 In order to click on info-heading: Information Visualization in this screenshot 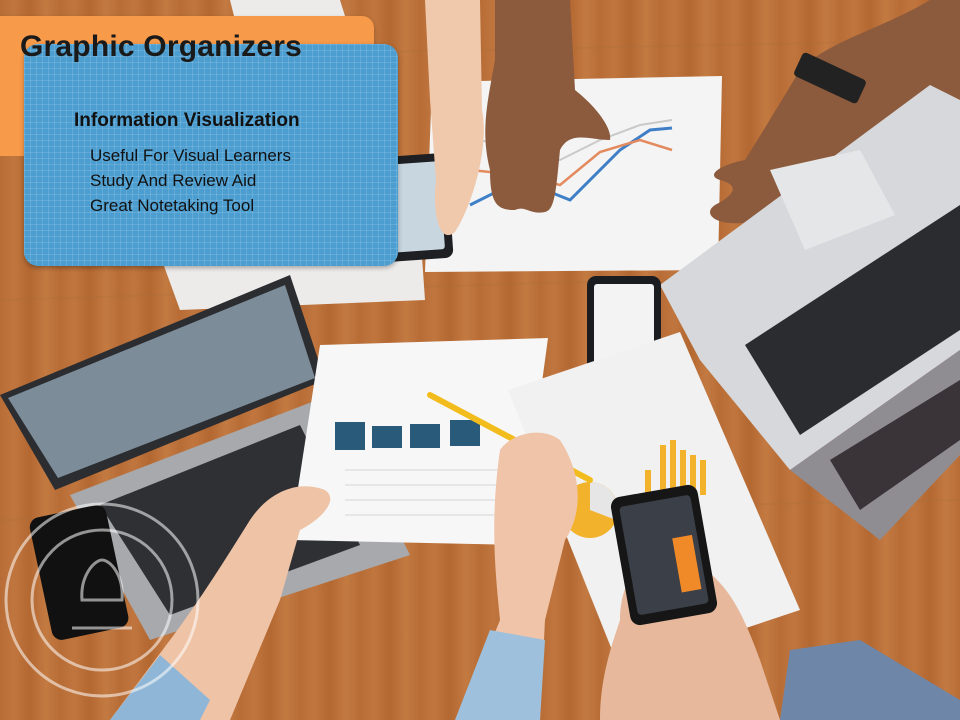, I will do `click(187, 120)`.